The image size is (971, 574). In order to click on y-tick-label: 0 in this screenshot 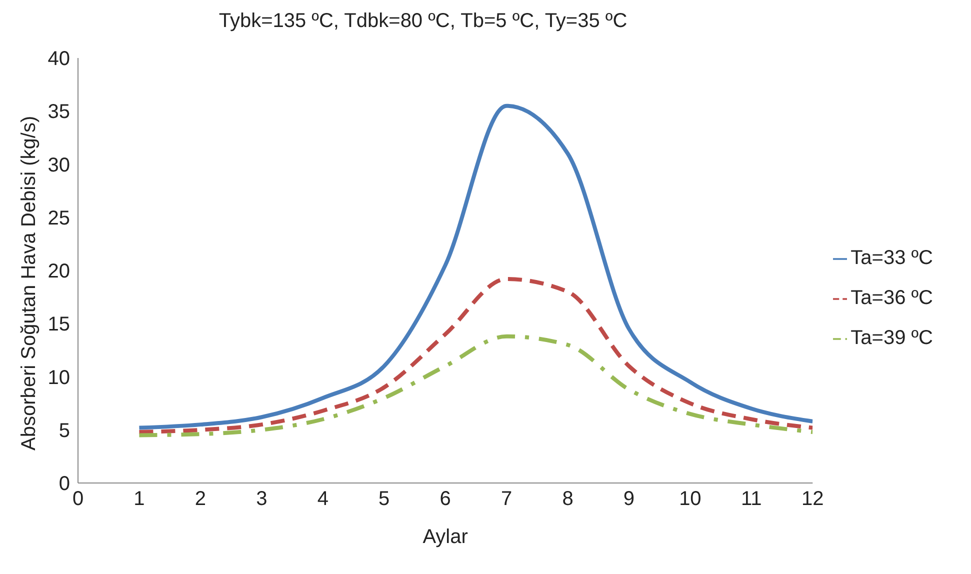, I will do `click(64, 484)`.